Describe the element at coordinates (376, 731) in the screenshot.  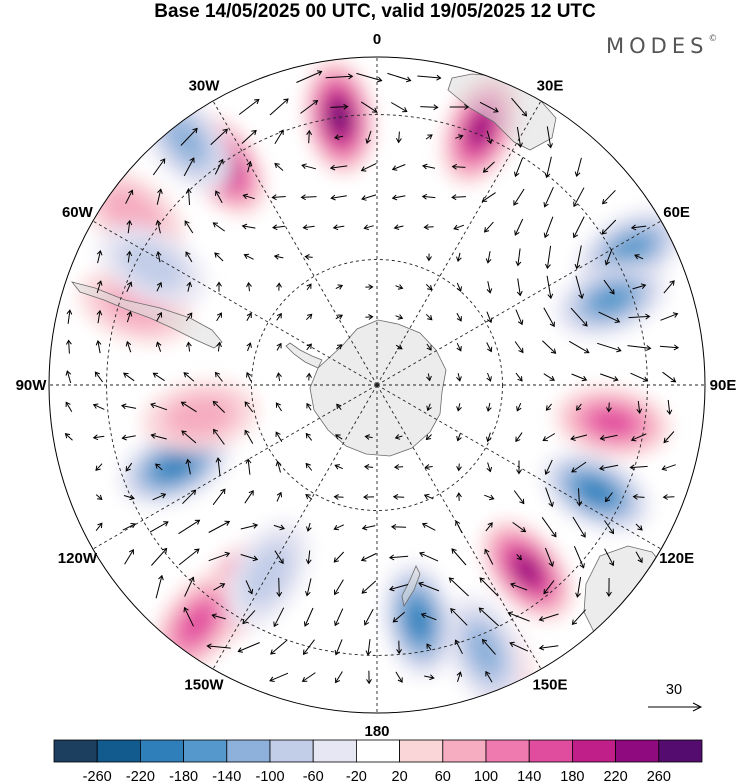
I see `meridian-label: 180` at that location.